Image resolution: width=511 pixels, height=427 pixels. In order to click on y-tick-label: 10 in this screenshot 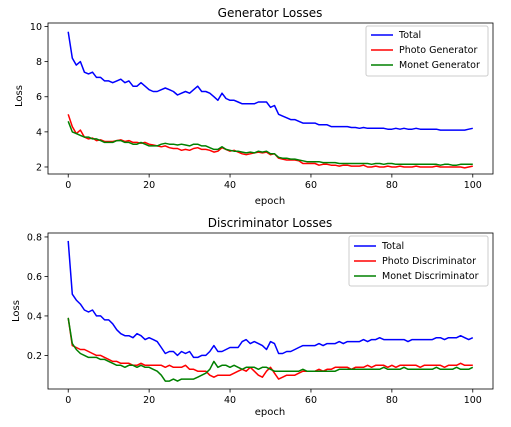, I will do `click(36, 27)`.